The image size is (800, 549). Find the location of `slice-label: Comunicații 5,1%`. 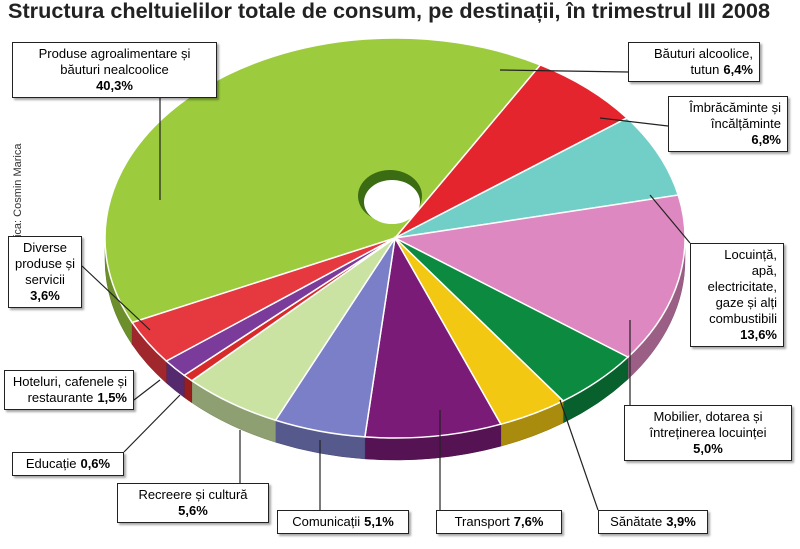

slice-label: Comunicații 5,1% is located at coordinates (343, 522).